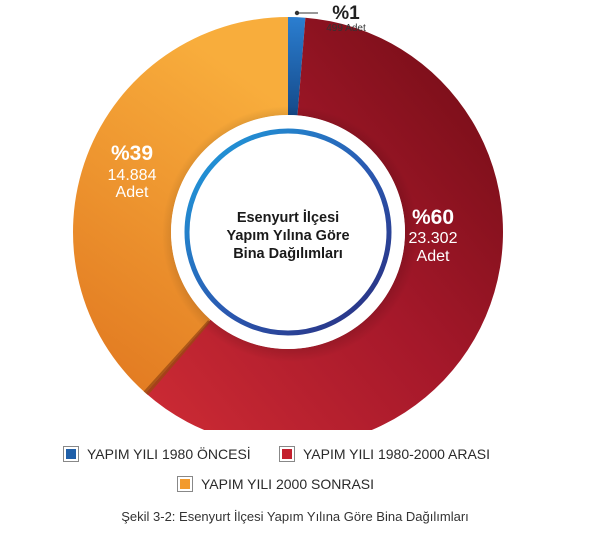 This screenshot has width=590, height=551. Describe the element at coordinates (433, 217) in the screenshot. I see `slice-red-percent: %60` at that location.